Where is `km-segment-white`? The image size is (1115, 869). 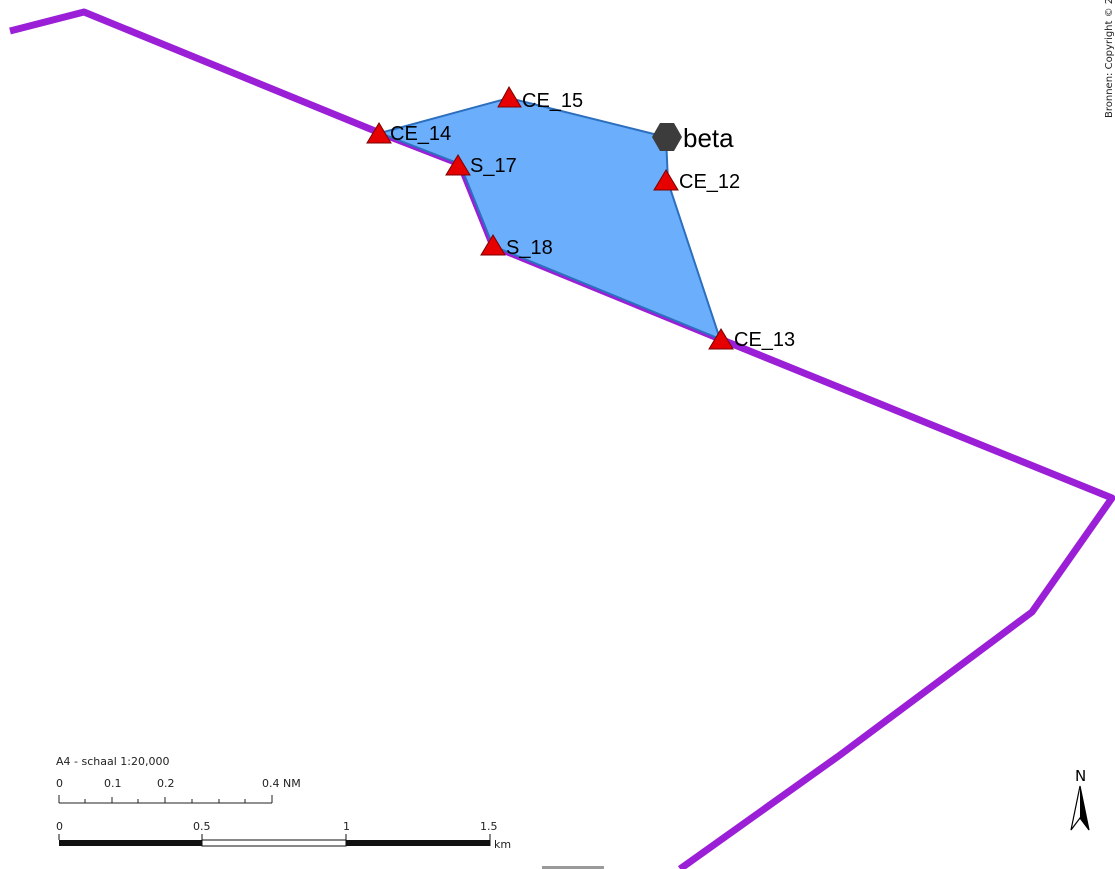
km-segment-white is located at coordinates (274, 843).